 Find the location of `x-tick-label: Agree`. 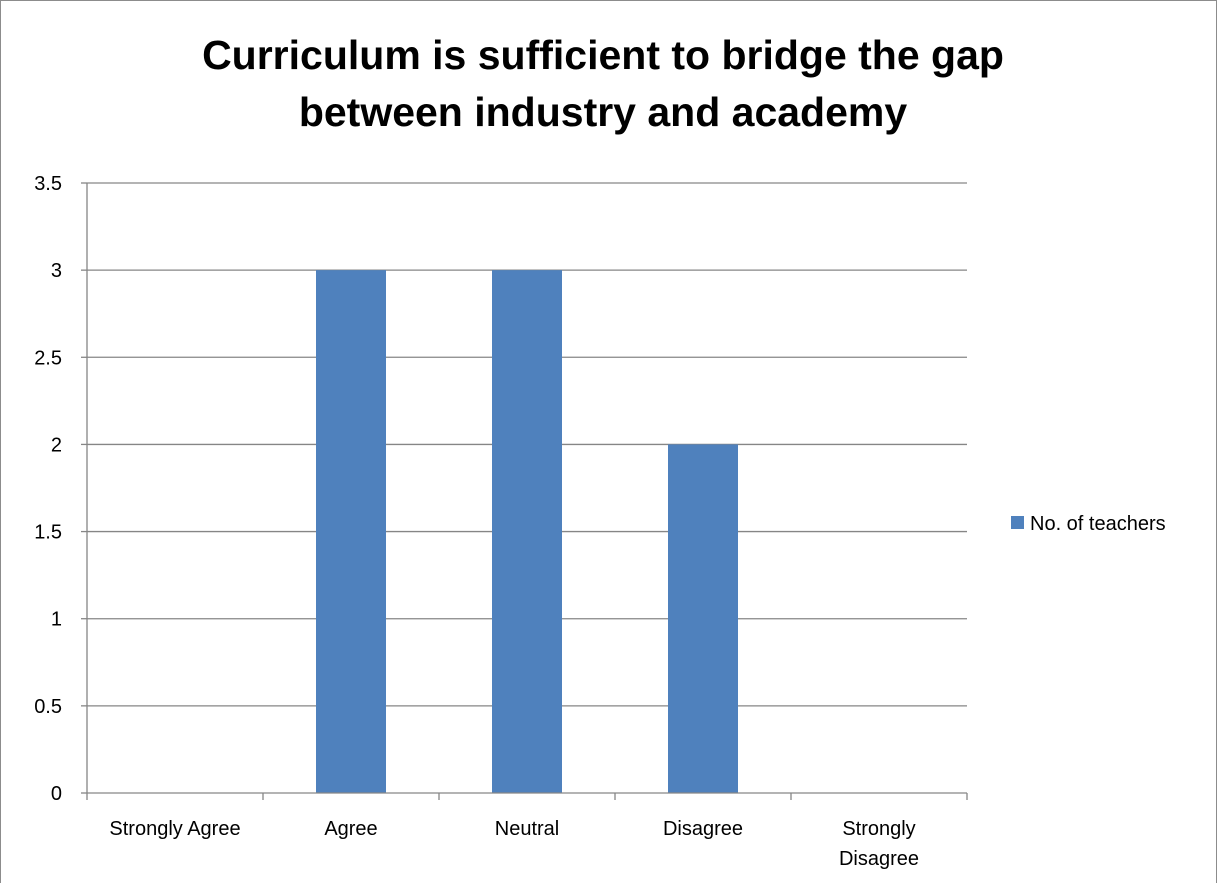

x-tick-label: Agree is located at coordinates (350, 829).